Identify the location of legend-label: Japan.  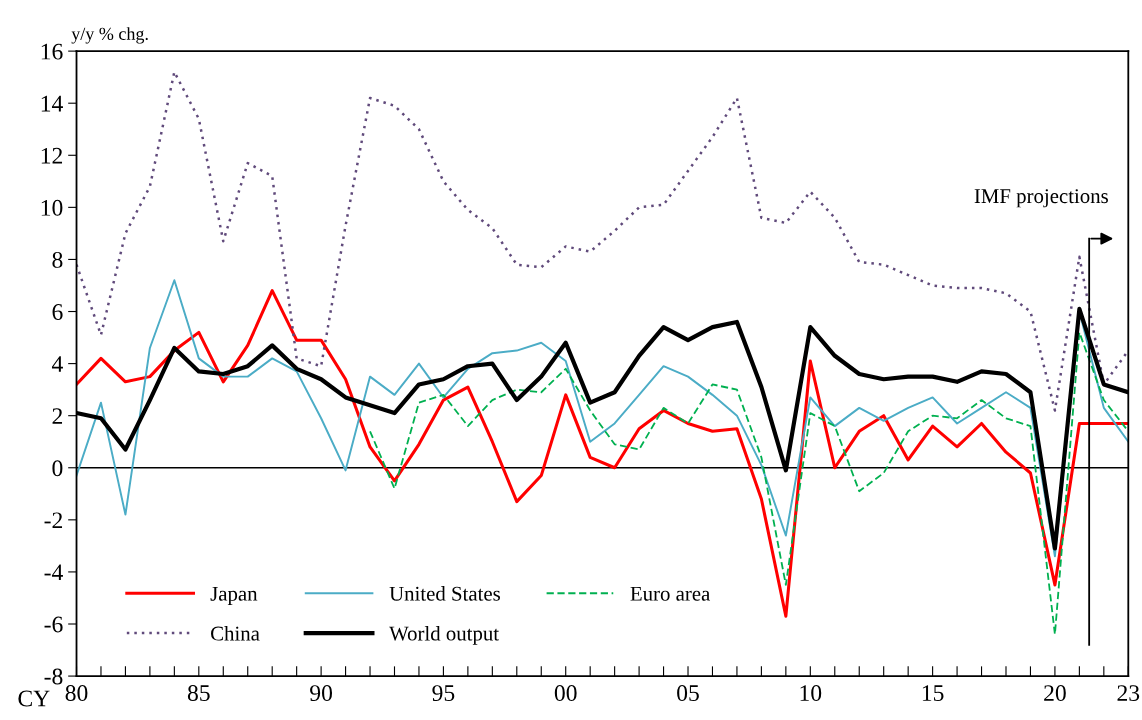
(234, 595).